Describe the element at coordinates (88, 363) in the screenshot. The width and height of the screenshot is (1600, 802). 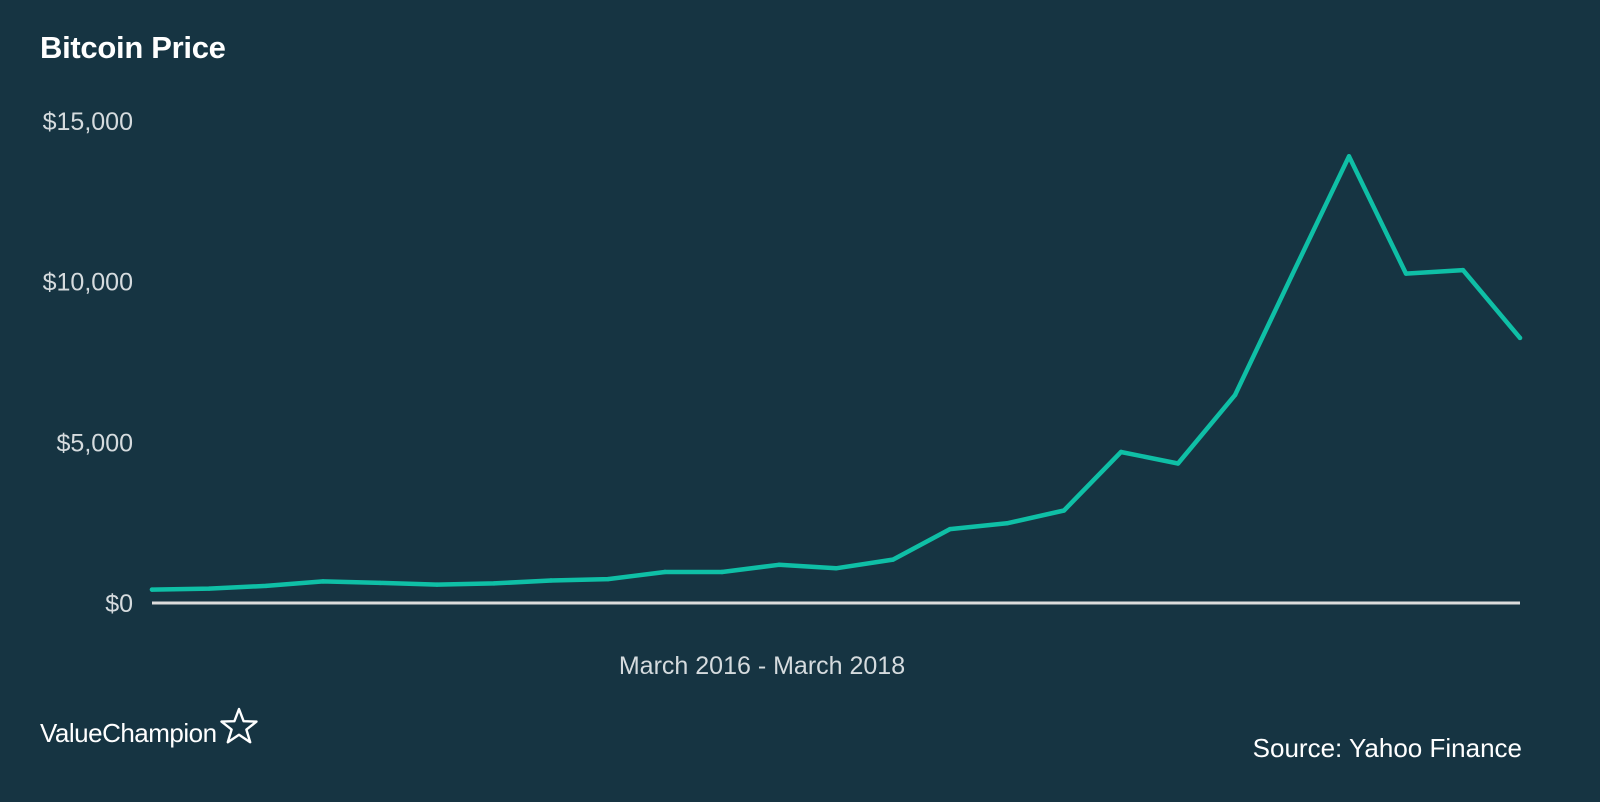
I see `y-tick-labels: $0 $5,000 $10,000 $15,000` at that location.